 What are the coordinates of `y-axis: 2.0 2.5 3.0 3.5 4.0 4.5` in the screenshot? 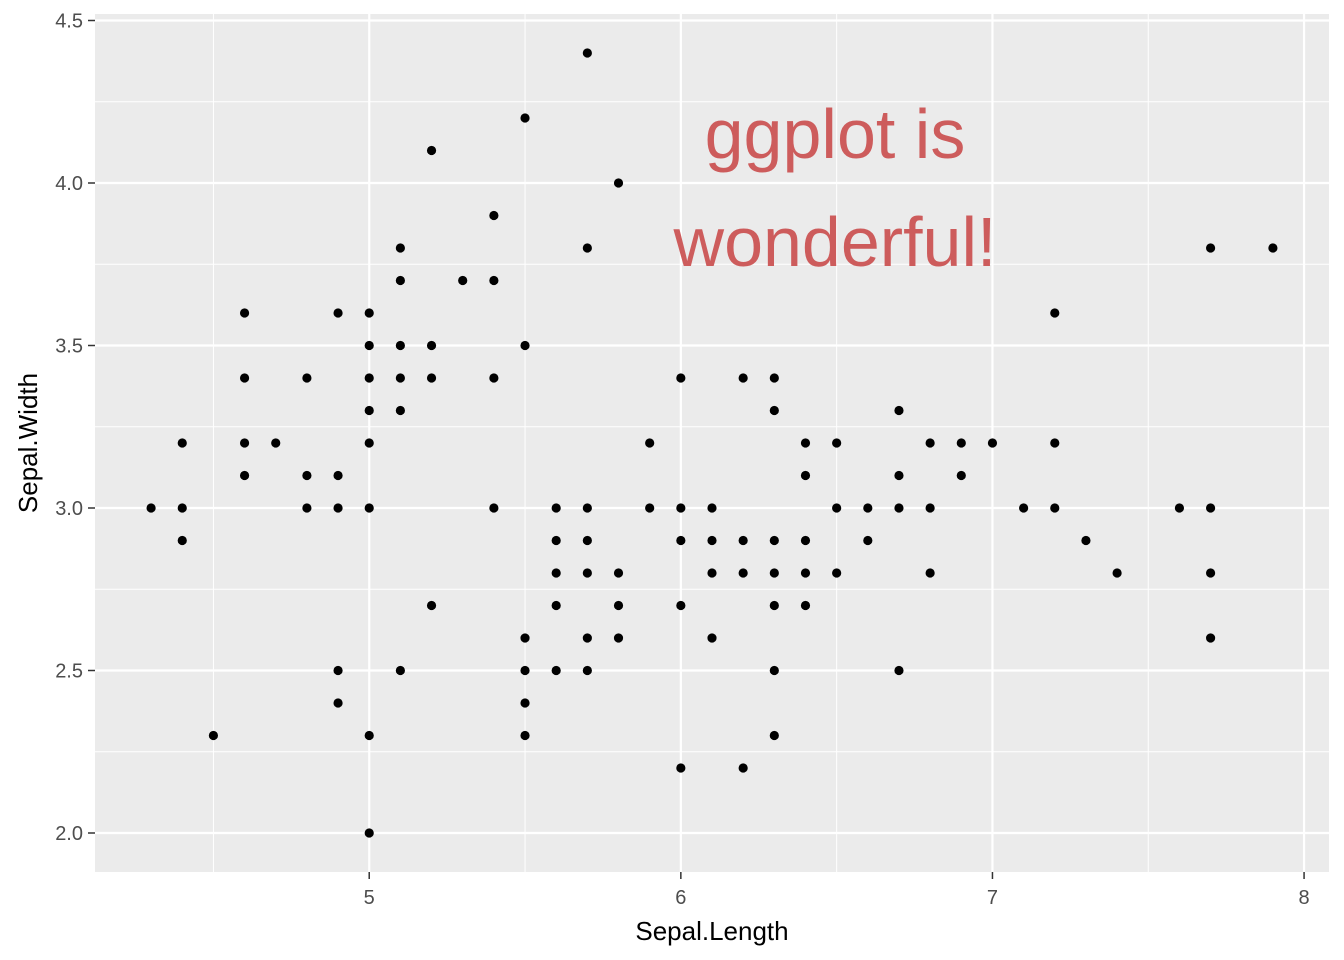 It's located at (75, 428).